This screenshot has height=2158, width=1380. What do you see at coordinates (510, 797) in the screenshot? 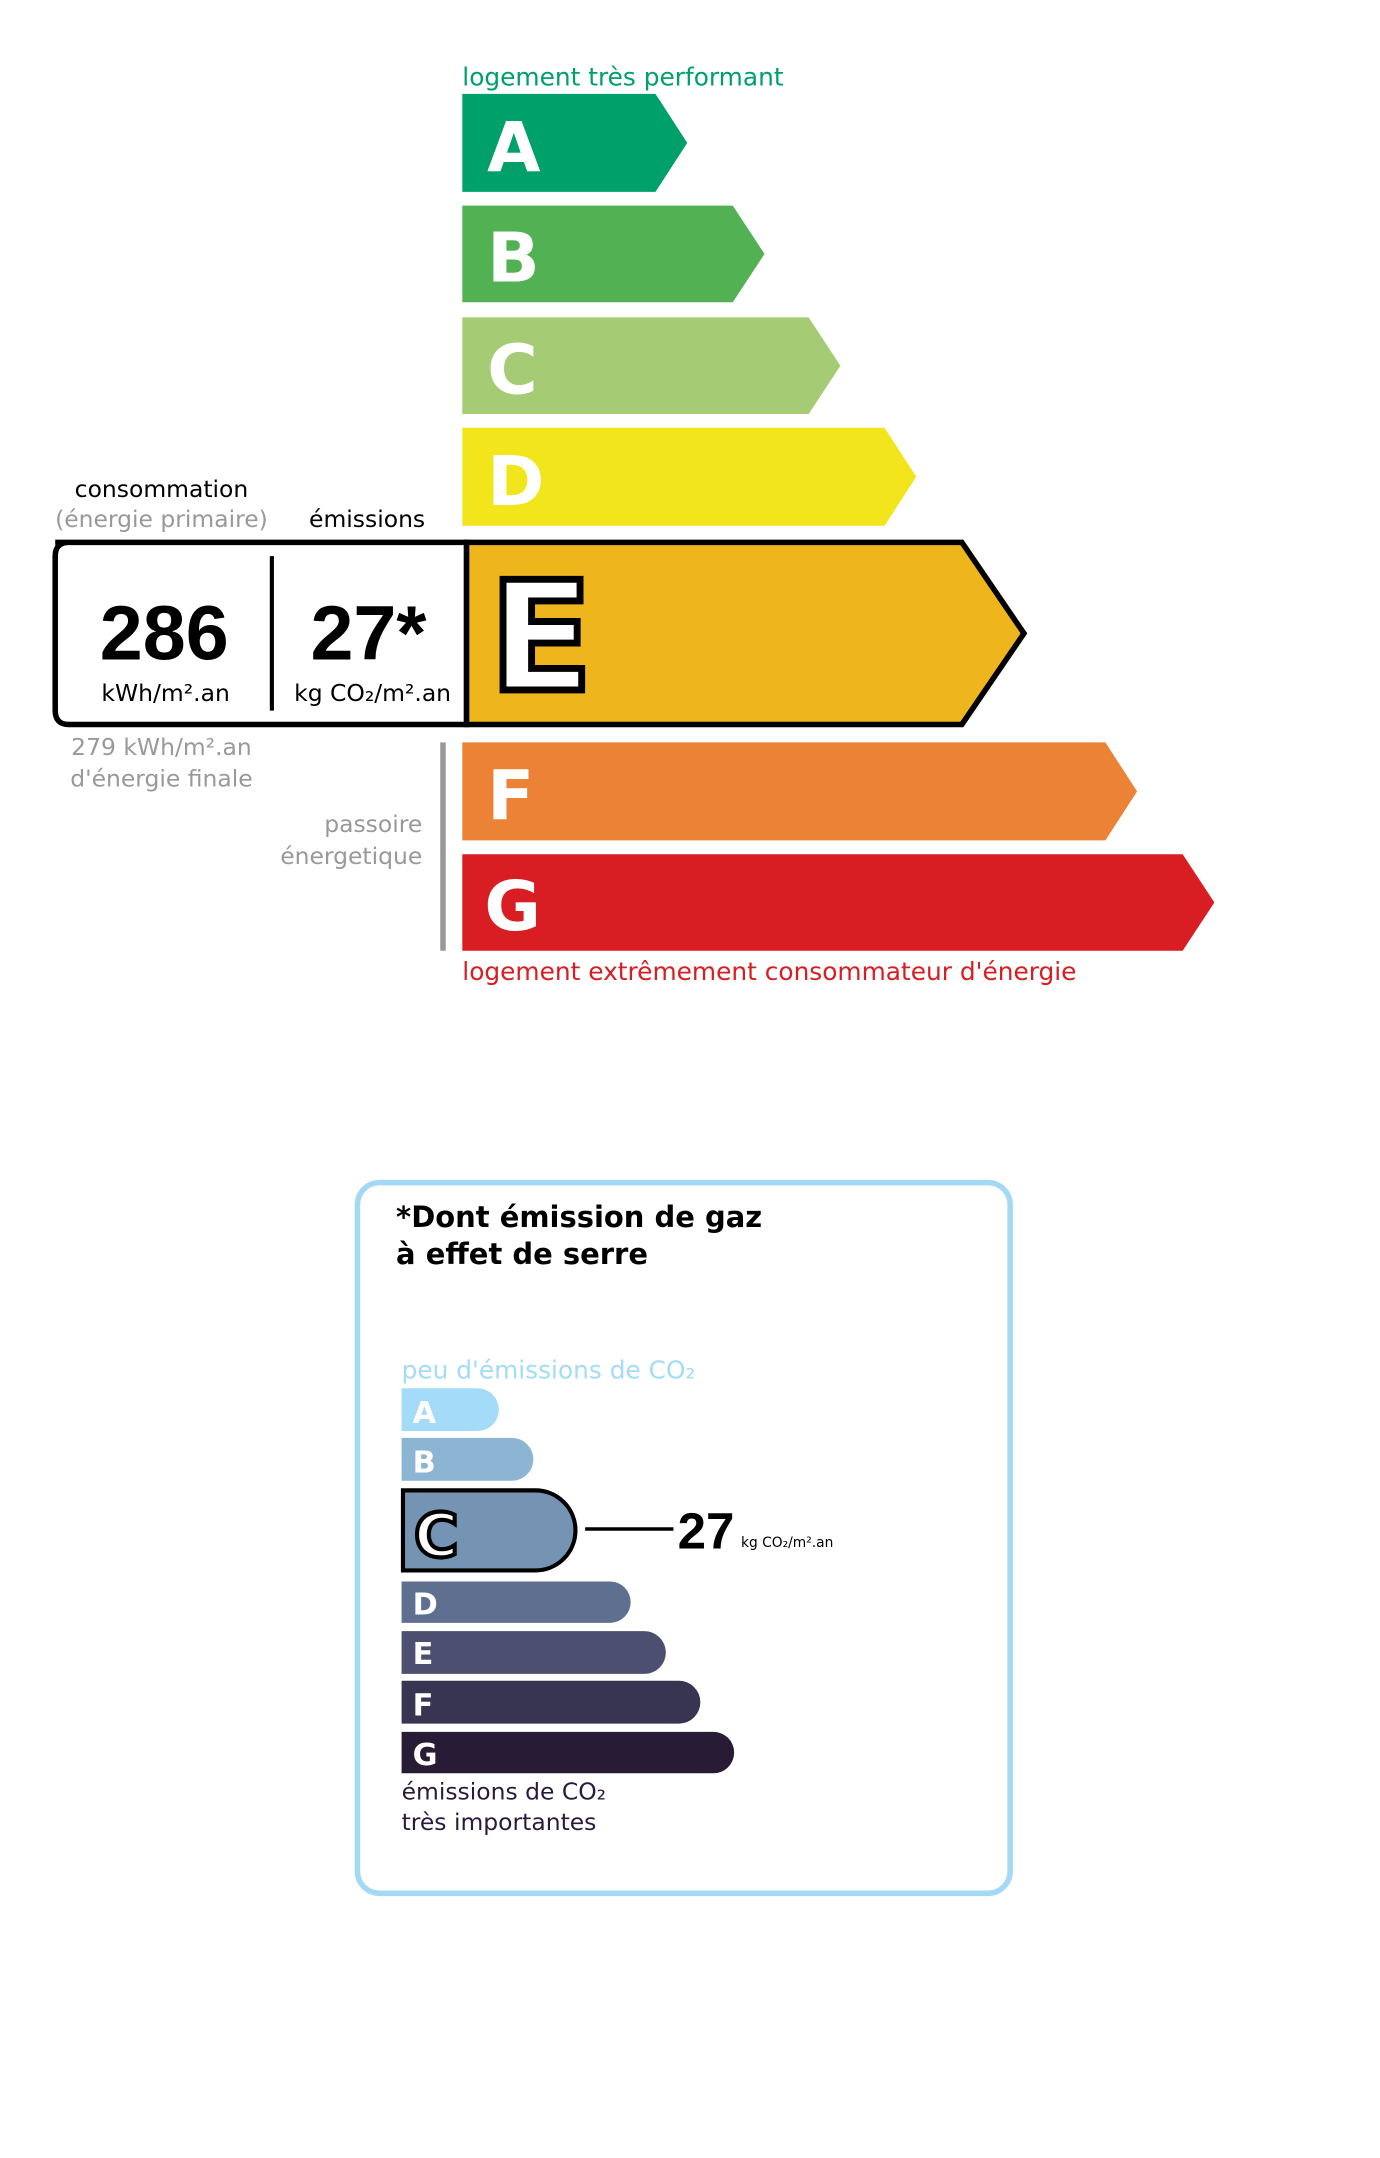
I see `letter-f: F` at bounding box center [510, 797].